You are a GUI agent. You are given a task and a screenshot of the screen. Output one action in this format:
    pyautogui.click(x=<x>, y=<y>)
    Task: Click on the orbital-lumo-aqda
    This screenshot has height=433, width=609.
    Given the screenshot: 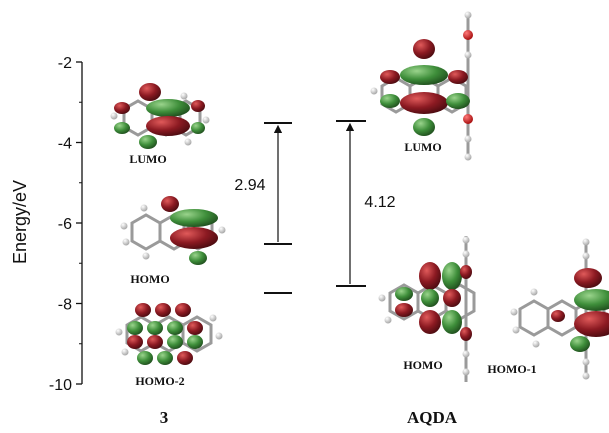 What is the action you would take?
    pyautogui.click(x=421, y=86)
    